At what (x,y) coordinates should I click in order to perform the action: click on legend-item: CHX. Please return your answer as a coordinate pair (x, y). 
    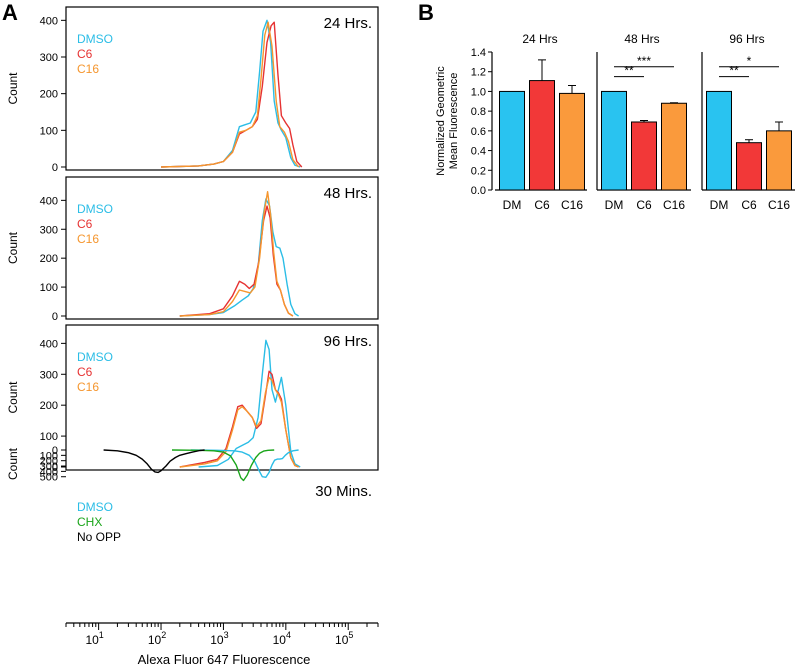
    Looking at the image, I should click on (89, 522).